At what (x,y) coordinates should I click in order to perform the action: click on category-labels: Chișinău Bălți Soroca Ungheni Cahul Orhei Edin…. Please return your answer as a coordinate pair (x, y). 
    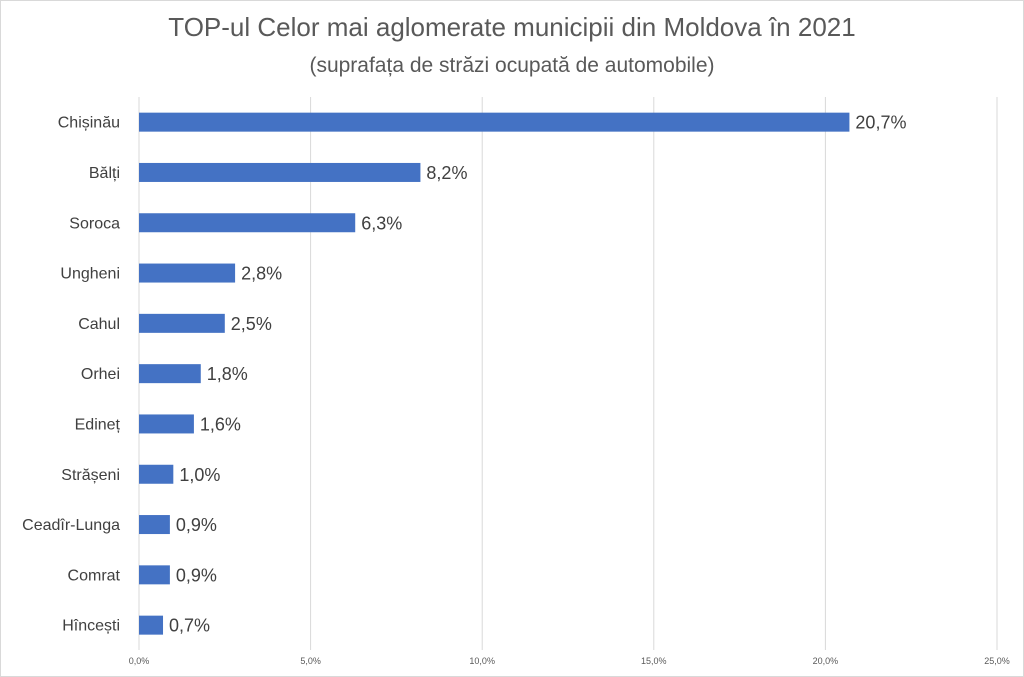
    Looking at the image, I should click on (71, 375).